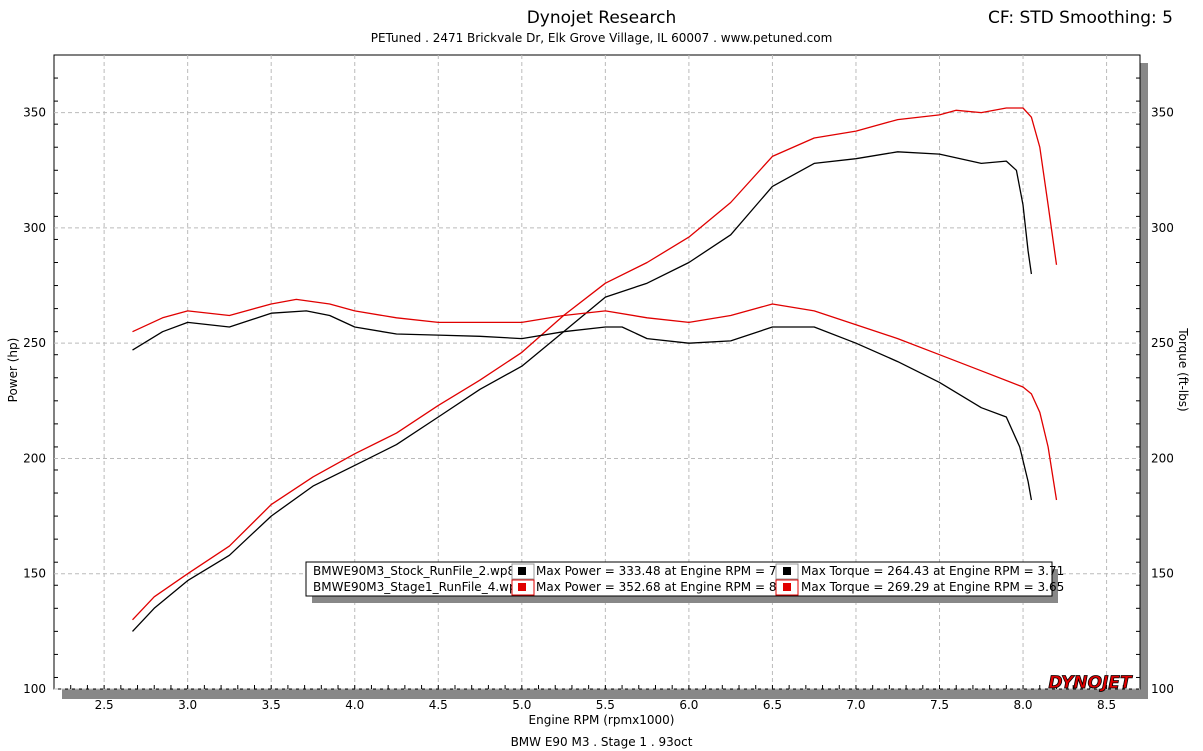  I want to click on y-tick-label-right: 200, so click(1162, 458).